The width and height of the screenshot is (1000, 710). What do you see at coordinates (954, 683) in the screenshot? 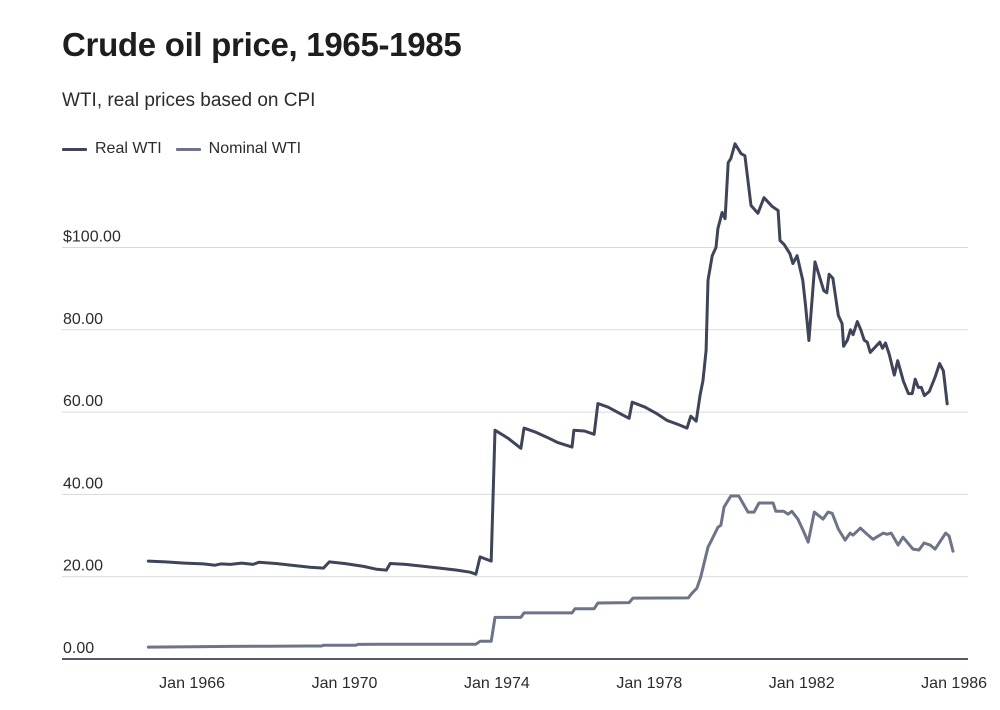
I see `x-tick-label-1986: Jan 1986` at bounding box center [954, 683].